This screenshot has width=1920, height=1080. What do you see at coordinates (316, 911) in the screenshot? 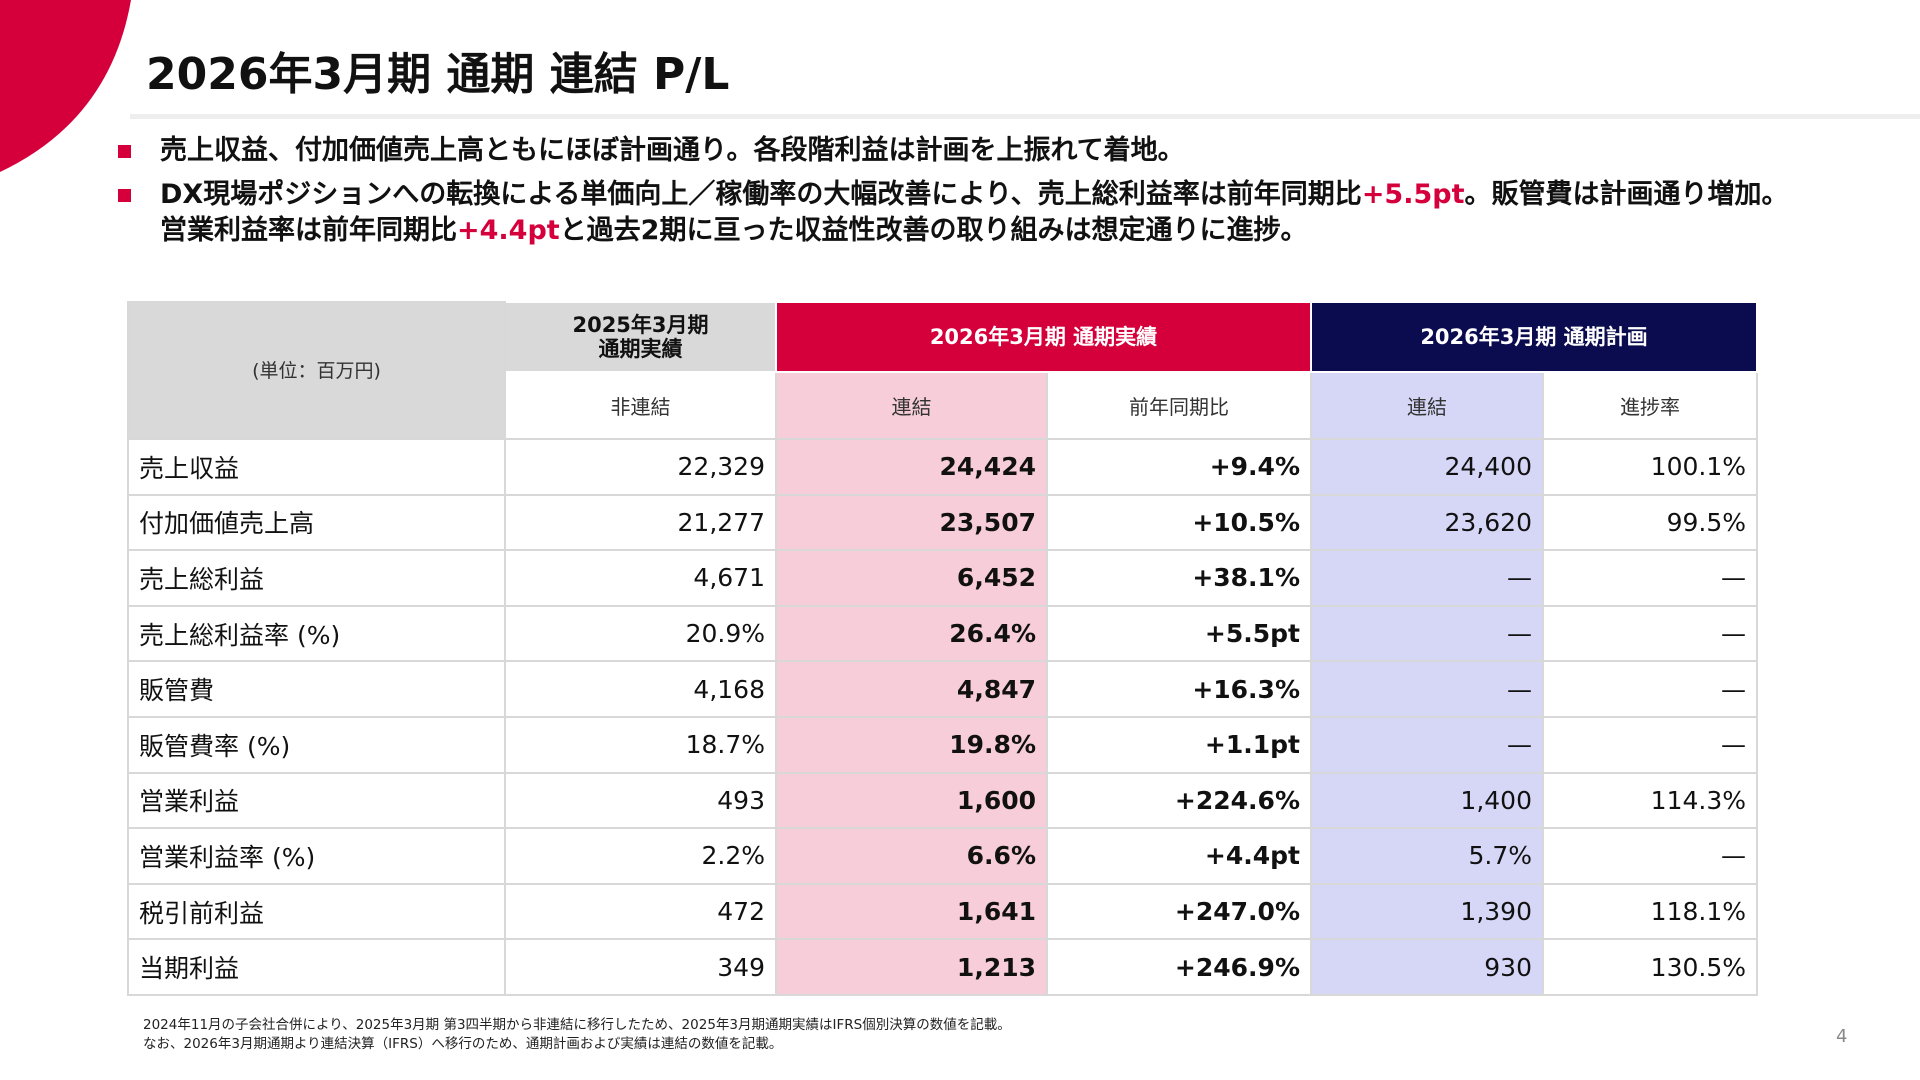
I see `row-label: 税引前利益` at bounding box center [316, 911].